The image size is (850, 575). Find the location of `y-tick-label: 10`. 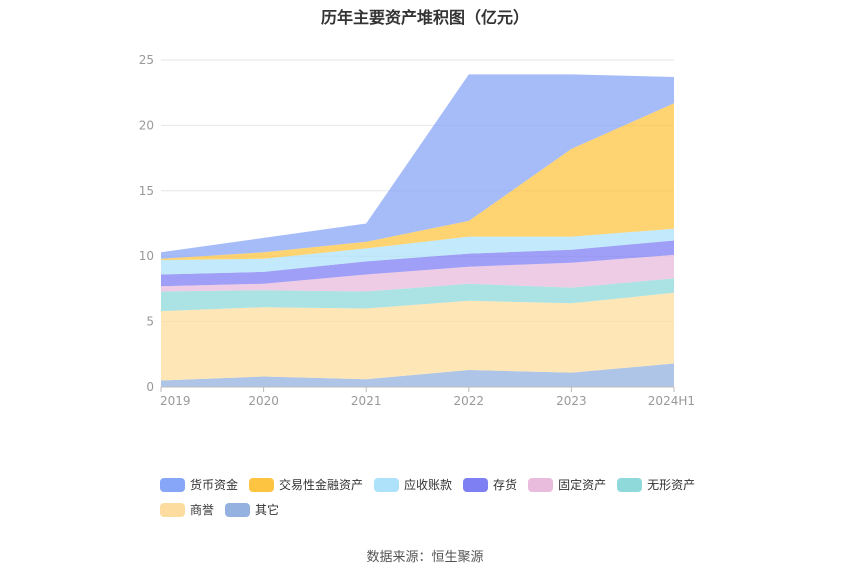

y-tick-label: 10 is located at coordinates (146, 256).